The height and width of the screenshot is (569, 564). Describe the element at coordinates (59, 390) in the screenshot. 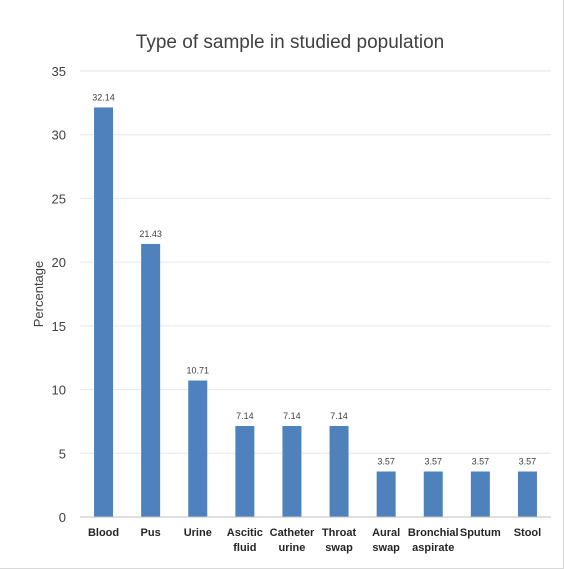

I see `y-tick-label: 10` at that location.